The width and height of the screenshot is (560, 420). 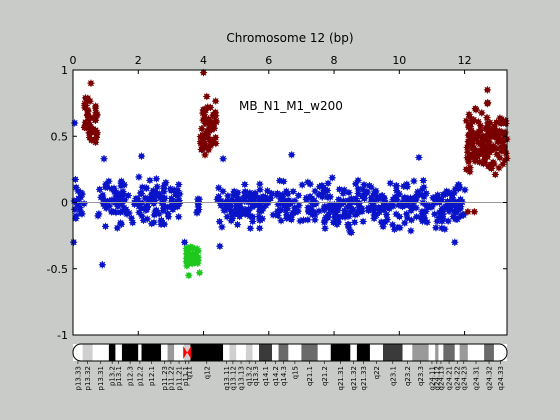 What do you see at coordinates (325, 376) in the screenshot?
I see `band-label: q21.2` at bounding box center [325, 376].